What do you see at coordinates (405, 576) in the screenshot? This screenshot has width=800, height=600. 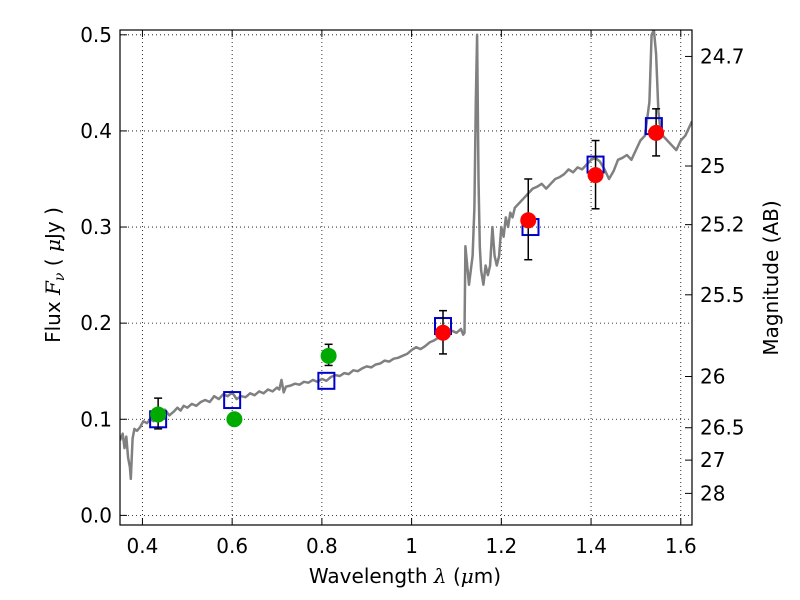 I see `x-axis-title: Wavelength λ (μm)` at bounding box center [405, 576].